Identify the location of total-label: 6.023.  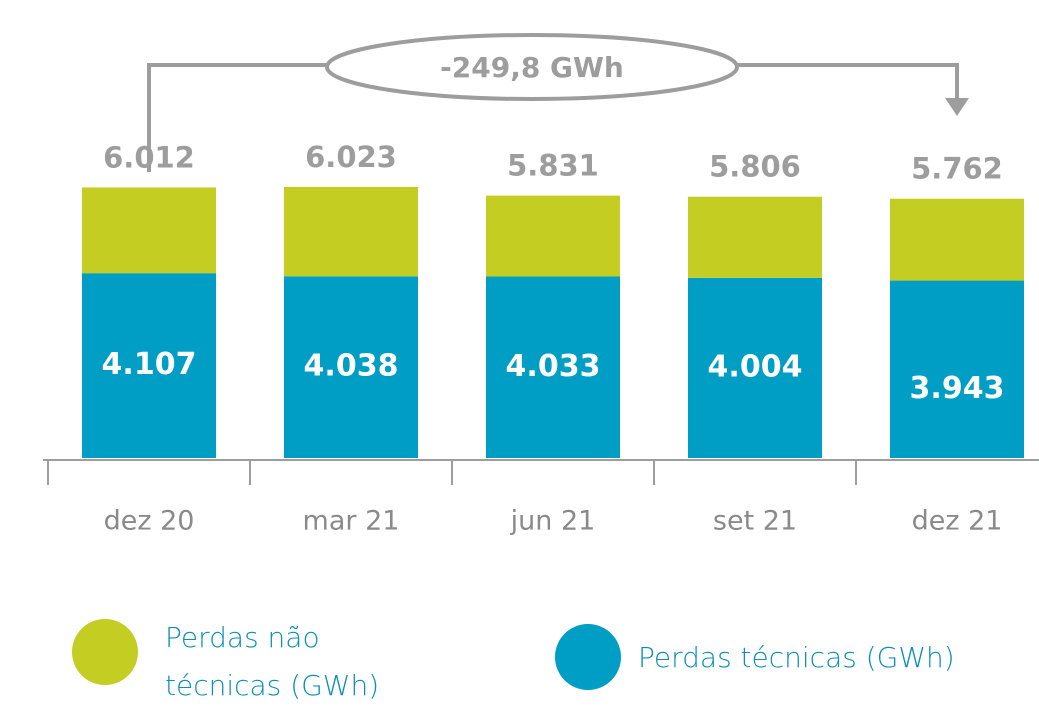
(351, 157).